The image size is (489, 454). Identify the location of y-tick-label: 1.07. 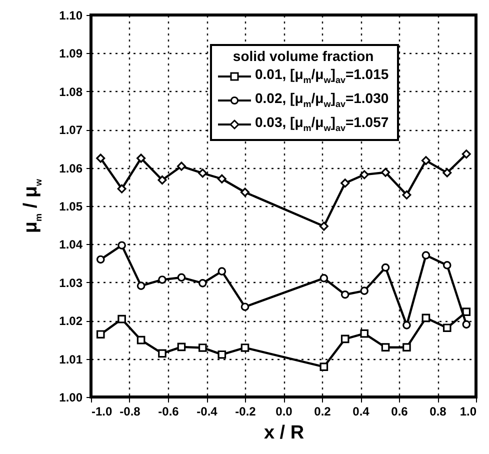
(71, 130).